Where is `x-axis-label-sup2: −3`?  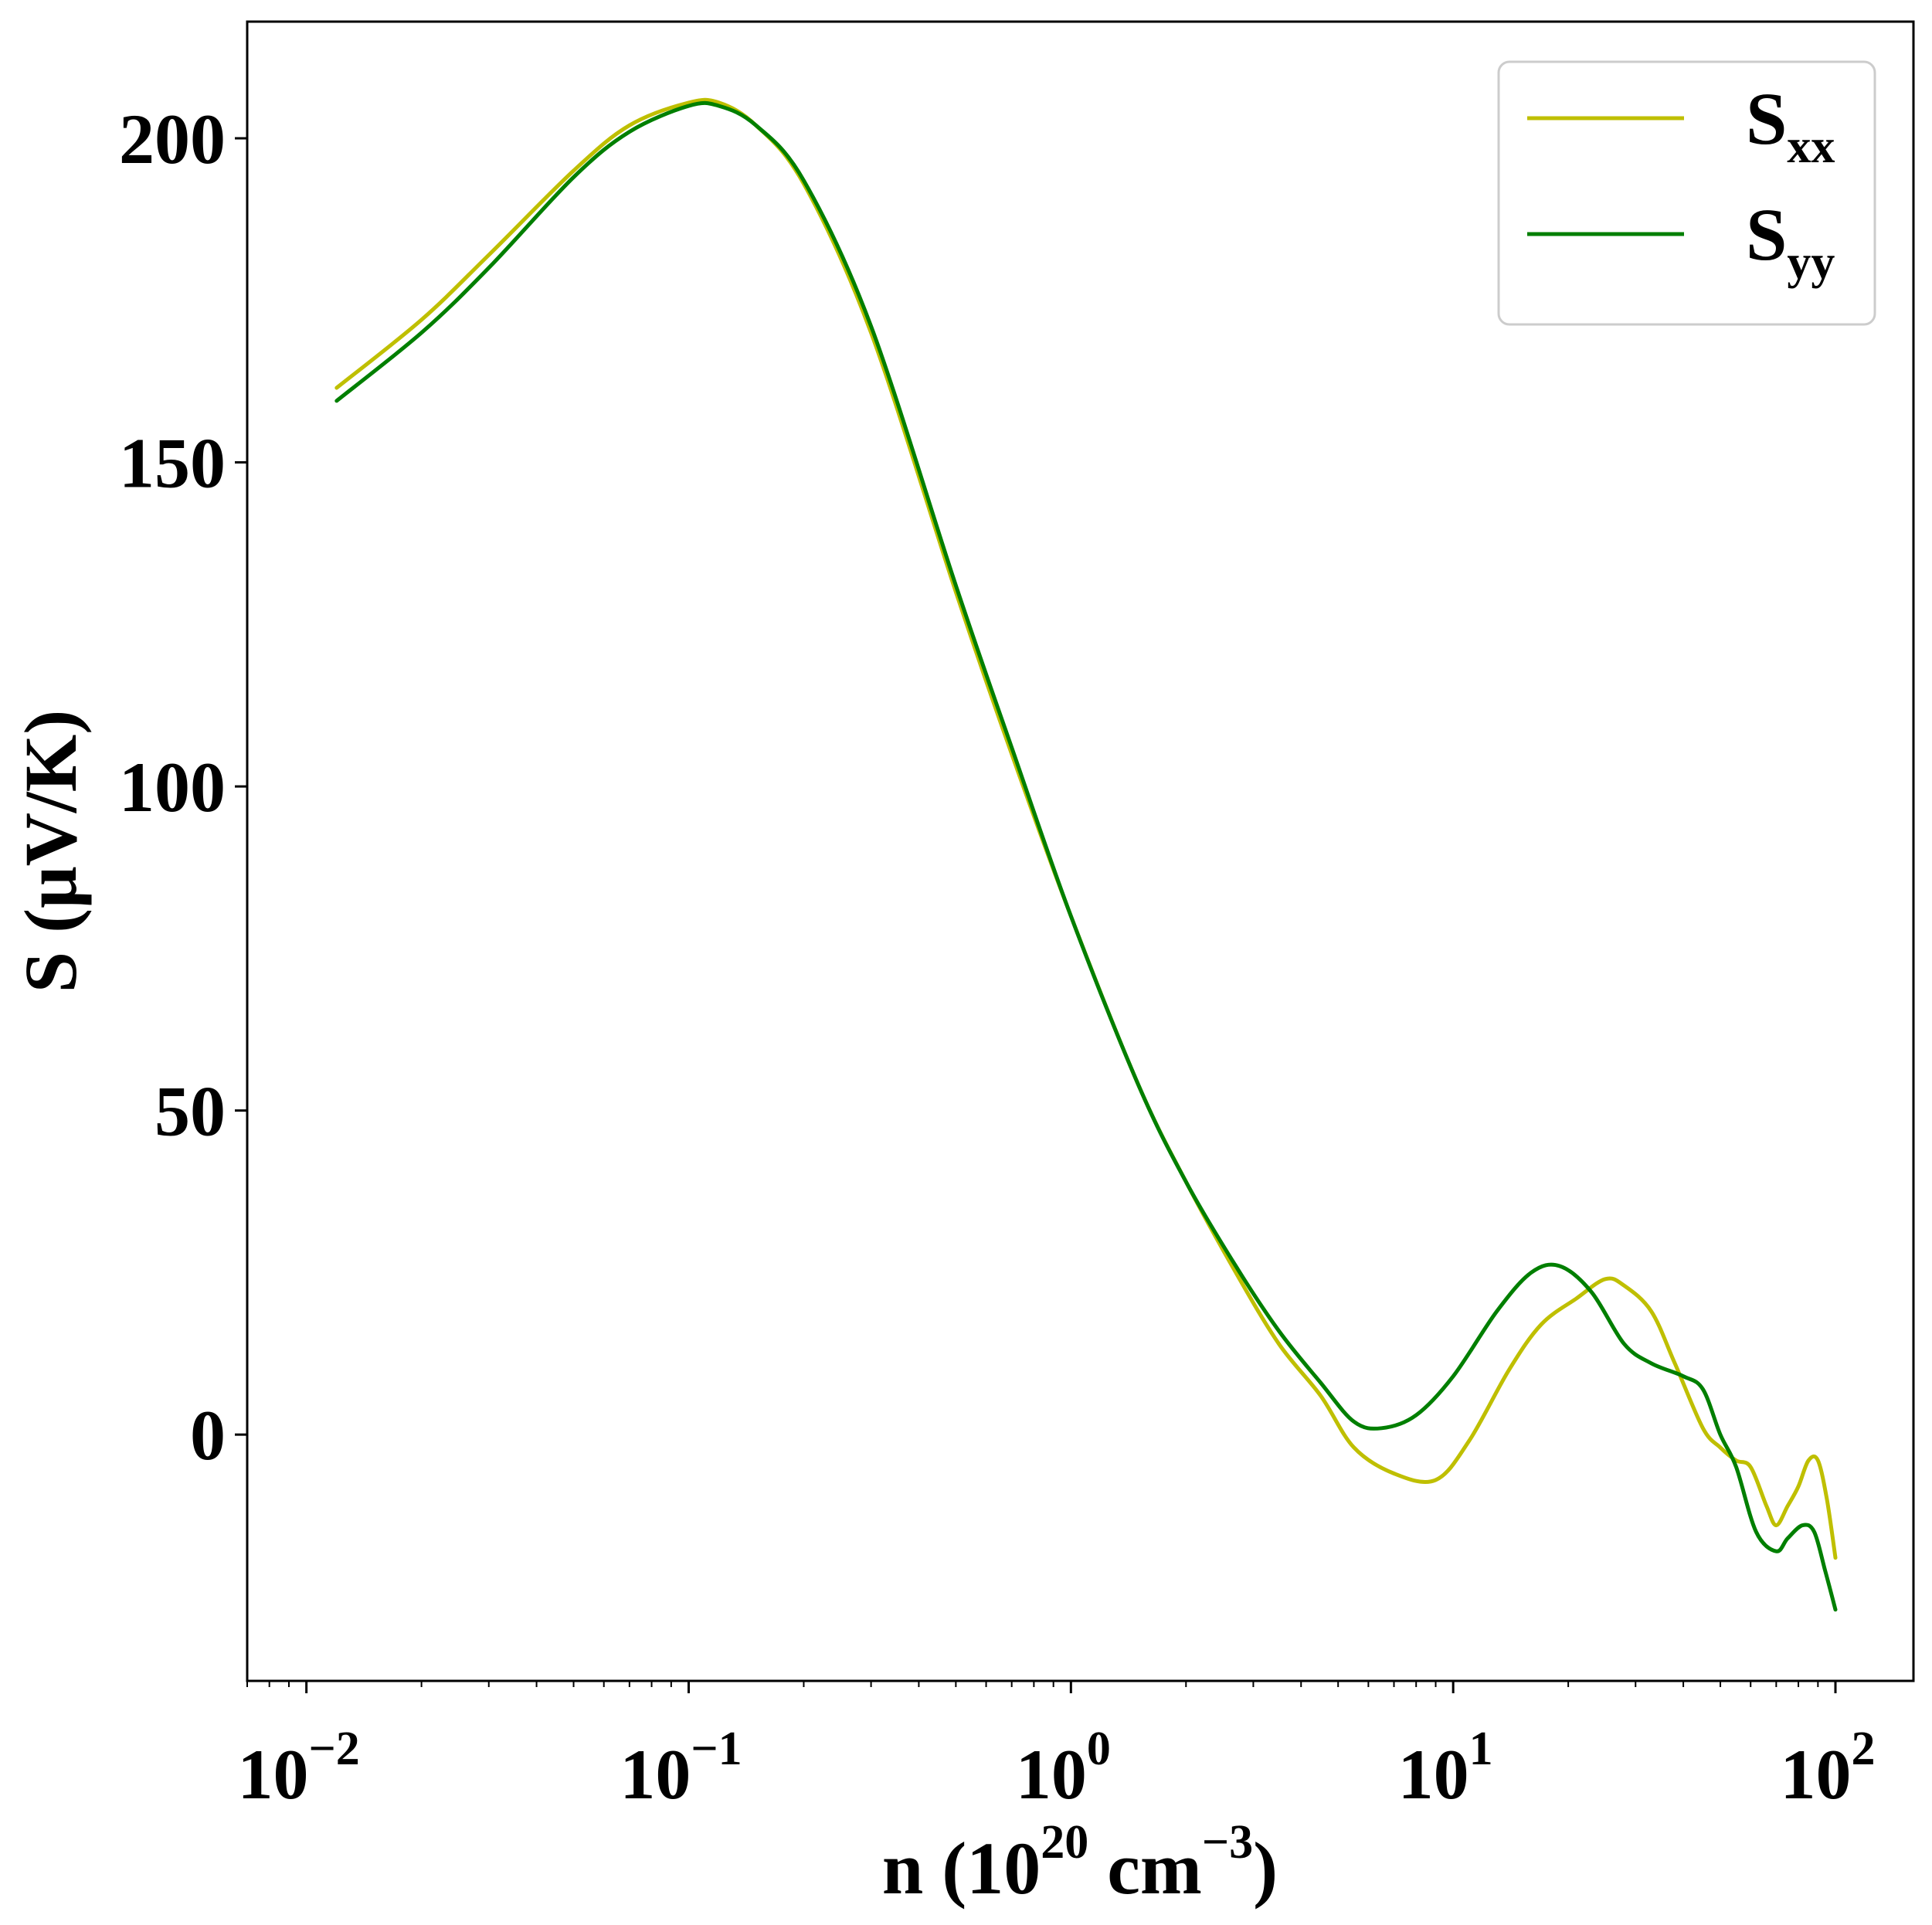 x-axis-label-sup2: −3 is located at coordinates (1228, 1842).